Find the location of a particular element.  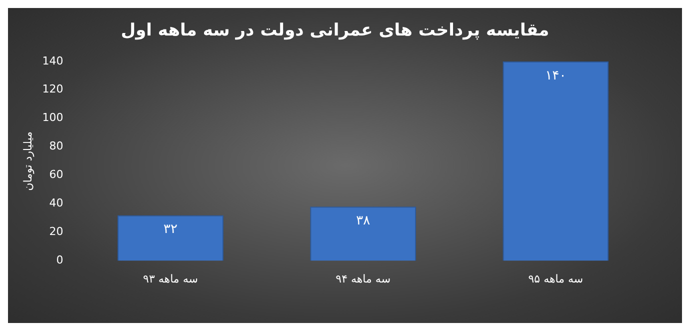

x-tick-label: سه ماهه ۹۴ is located at coordinates (363, 279).